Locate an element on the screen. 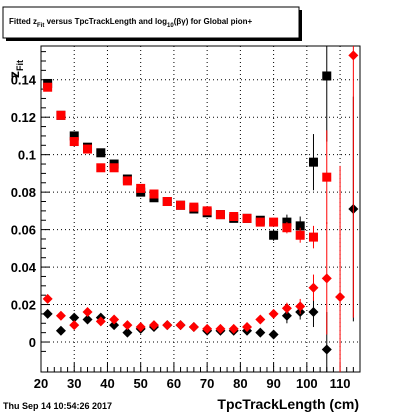 The height and width of the screenshot is (414, 400). x-tick-label: 100 is located at coordinates (307, 383).